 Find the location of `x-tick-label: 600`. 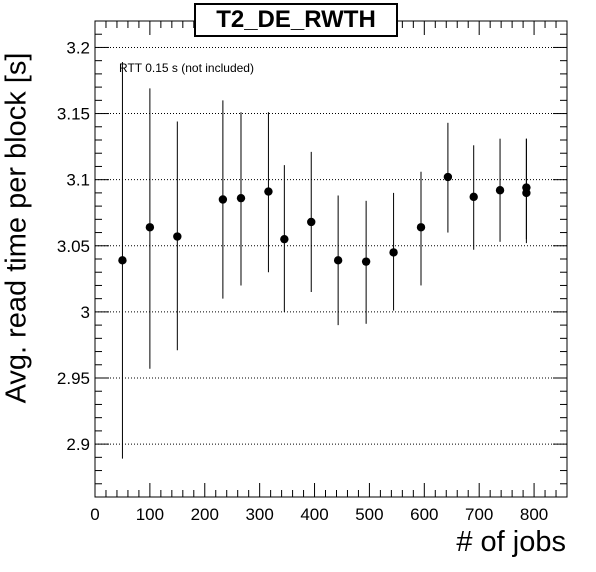

x-tick-label: 600 is located at coordinates (424, 514).